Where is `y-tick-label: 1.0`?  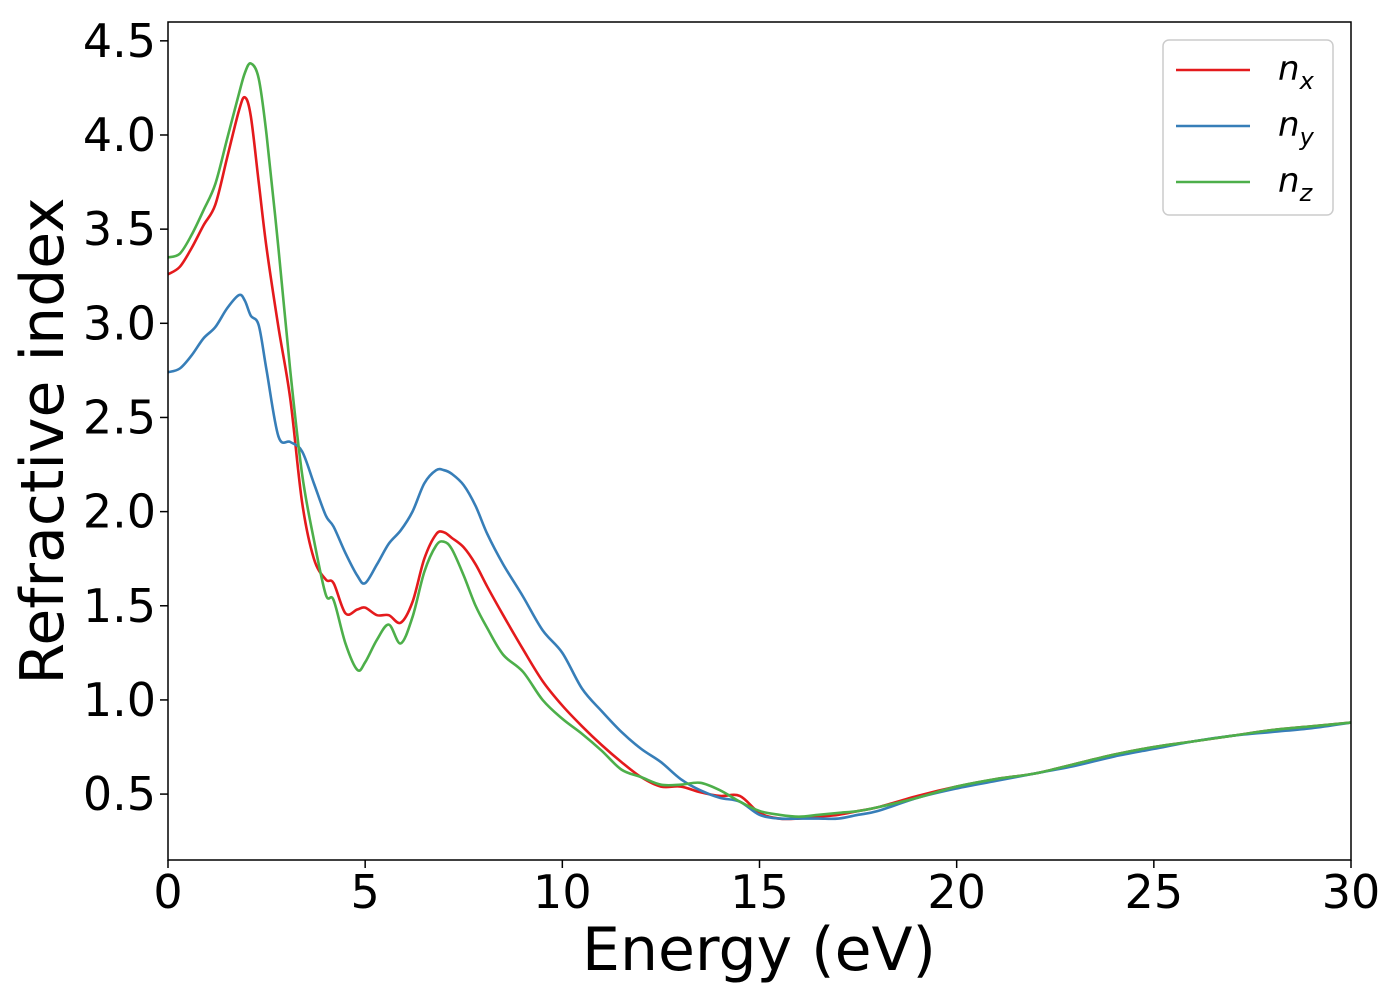
y-tick-label: 1.0 is located at coordinates (119, 700).